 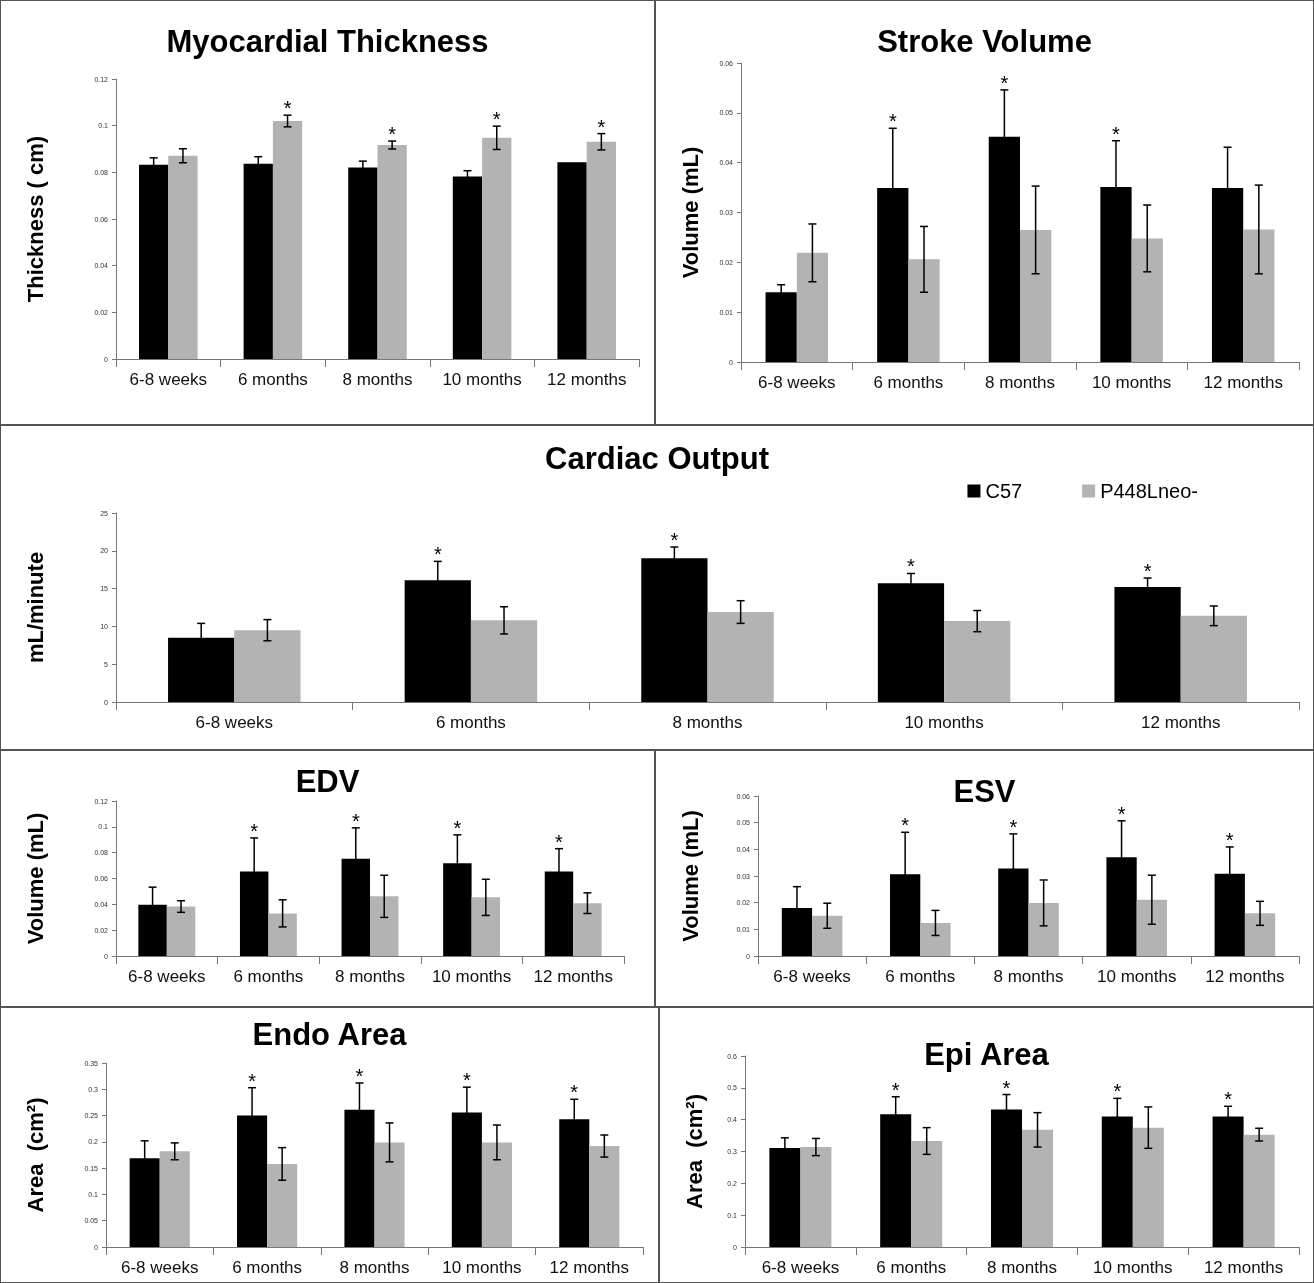 What do you see at coordinates (984, 791) in the screenshot?
I see `chart-title: ESV` at bounding box center [984, 791].